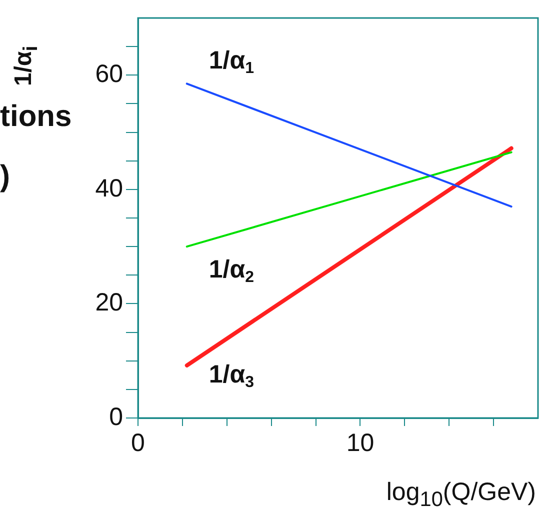 The image size is (540, 522). I want to click on x-tick-label: 10, so click(360, 442).